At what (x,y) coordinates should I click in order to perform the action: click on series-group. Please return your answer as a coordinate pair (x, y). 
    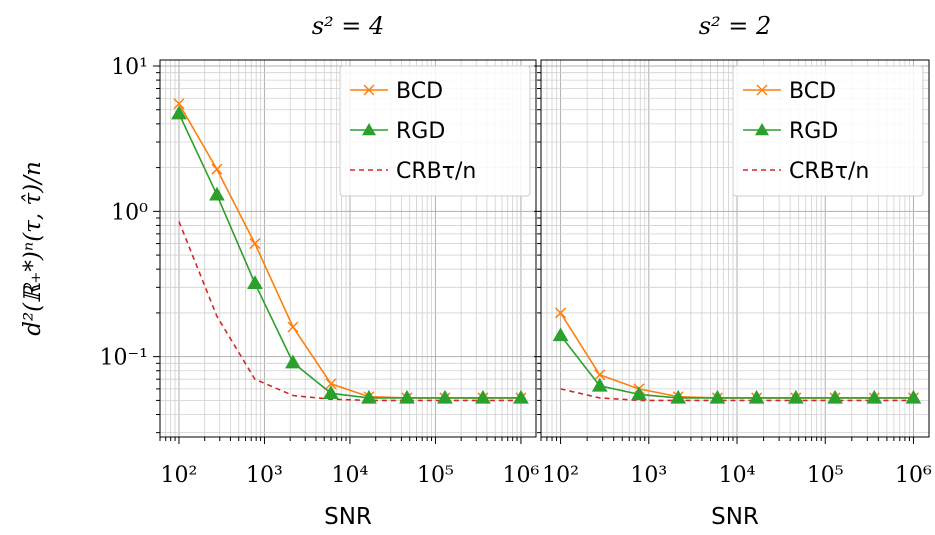
    Looking at the image, I should click on (737, 355).